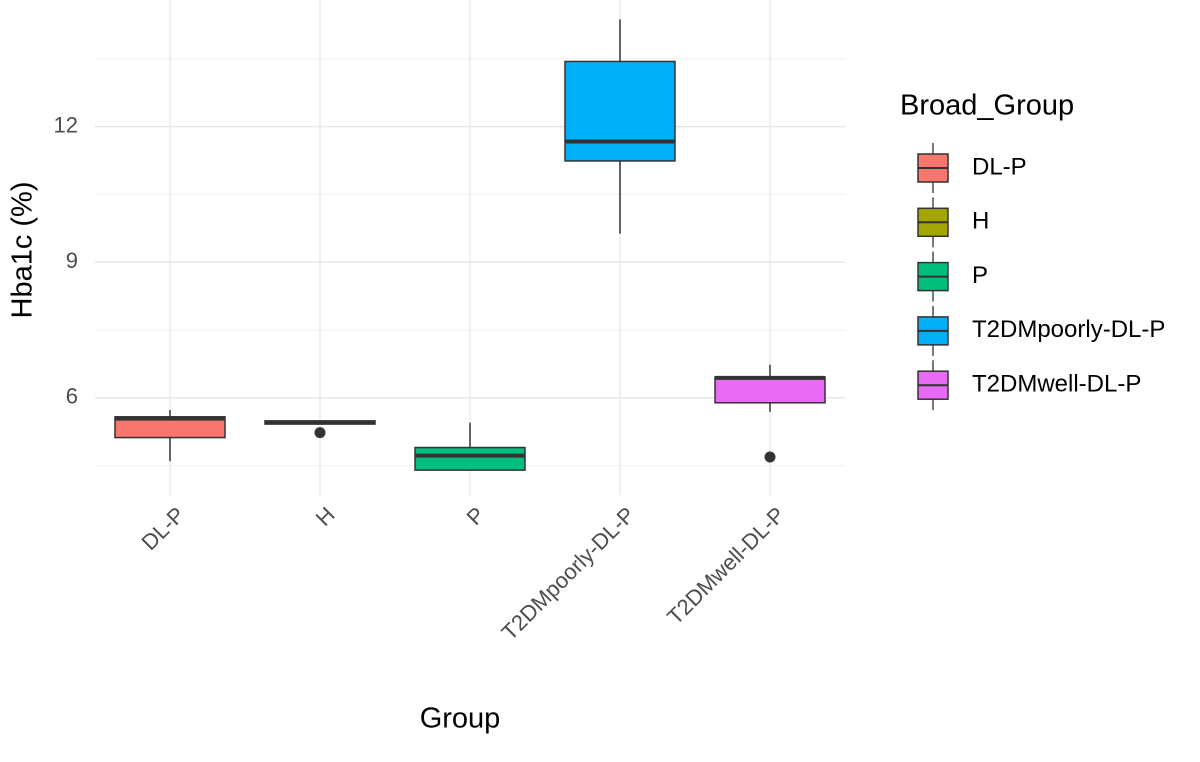  Describe the element at coordinates (72, 396) in the screenshot. I see `y-tick-label: 6` at that location.